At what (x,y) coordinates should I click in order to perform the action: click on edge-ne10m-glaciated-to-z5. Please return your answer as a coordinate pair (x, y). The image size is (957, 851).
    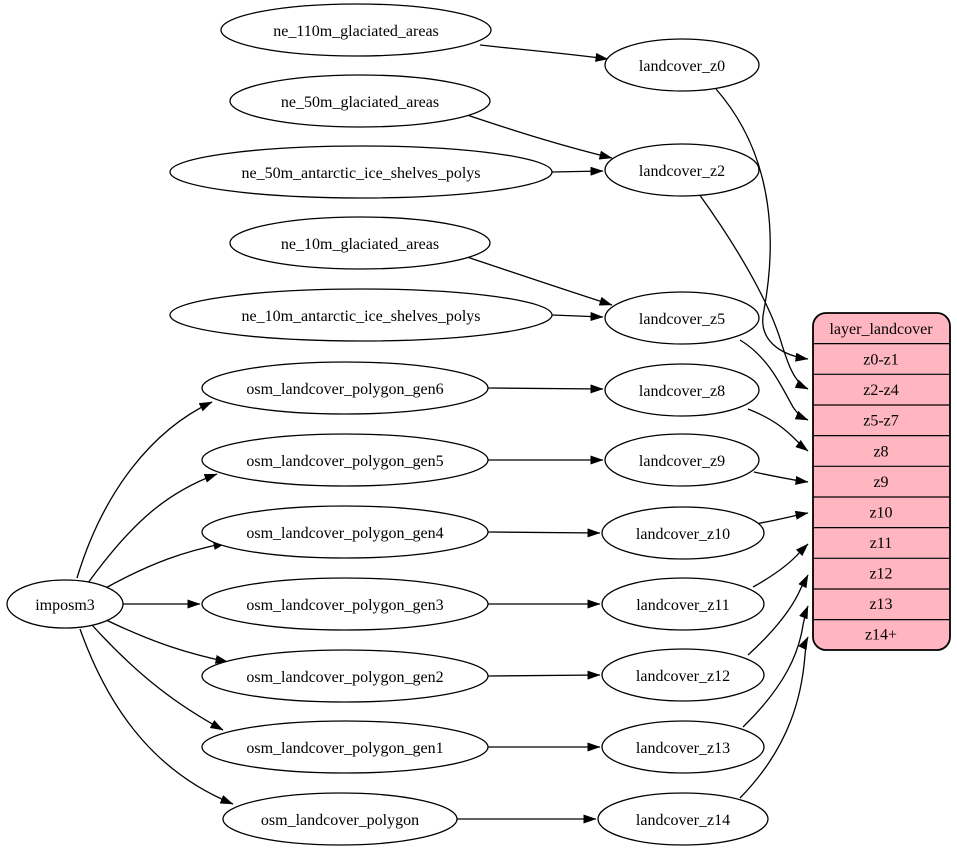
    Looking at the image, I should click on (539, 281).